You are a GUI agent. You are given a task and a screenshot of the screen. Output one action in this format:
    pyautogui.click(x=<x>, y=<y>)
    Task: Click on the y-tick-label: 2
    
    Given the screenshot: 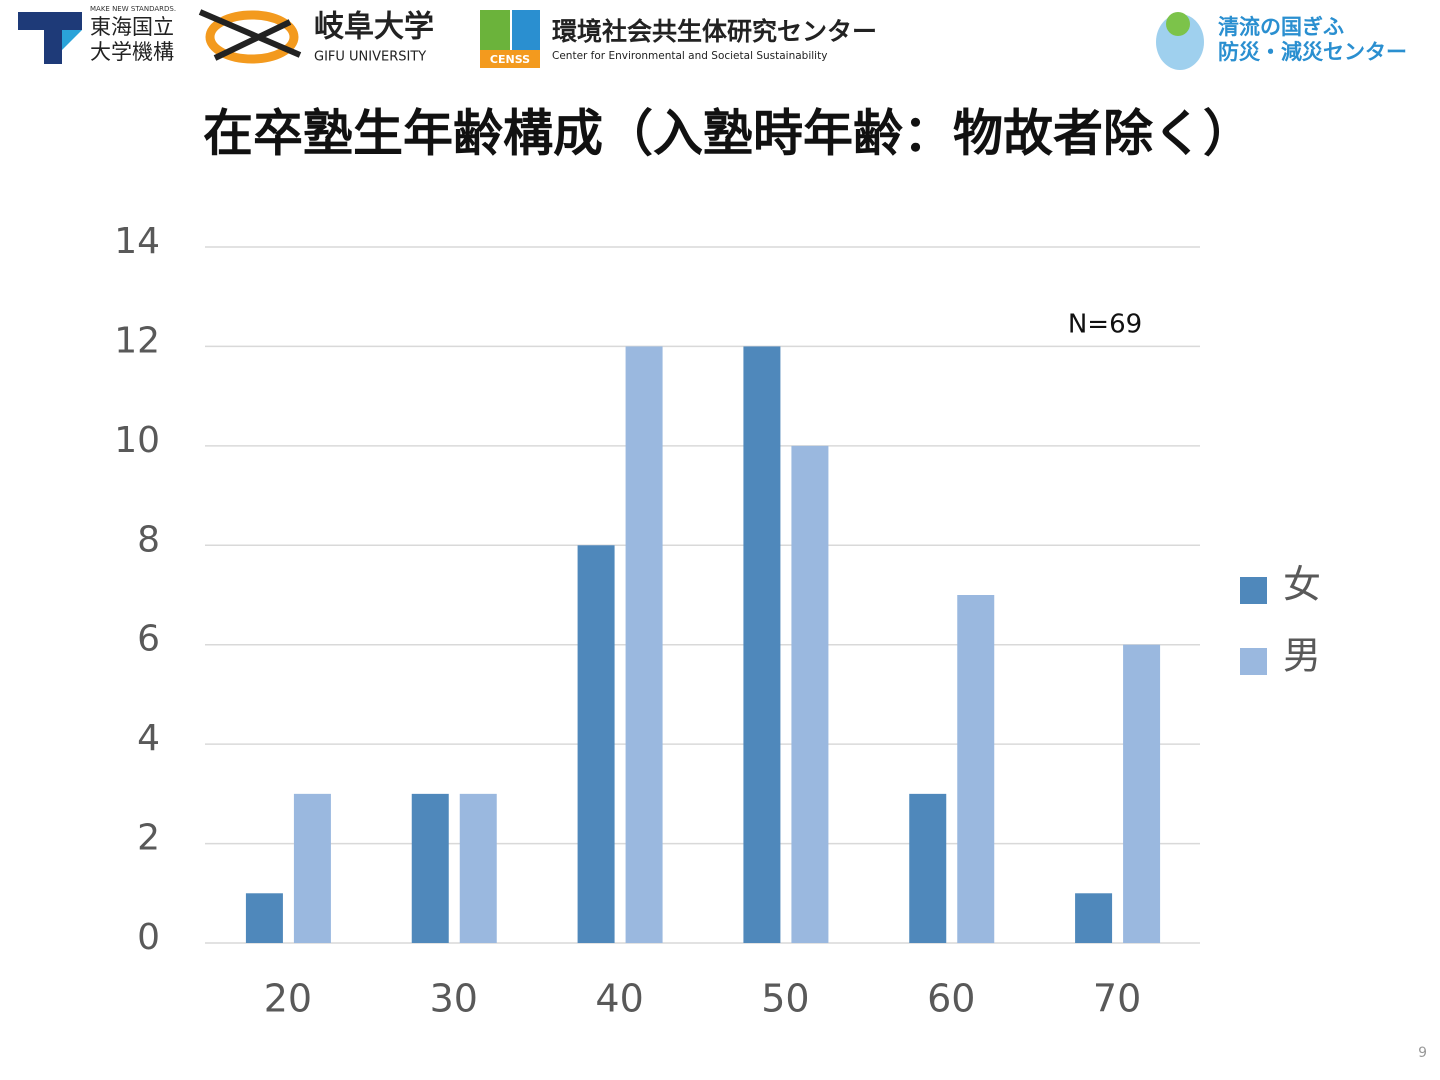 What is the action you would take?
    pyautogui.click(x=148, y=838)
    